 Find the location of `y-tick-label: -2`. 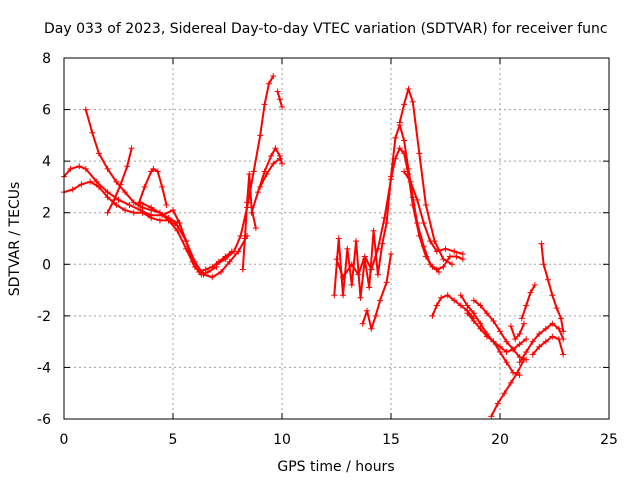

y-tick-label: -2 is located at coordinates (44, 317).